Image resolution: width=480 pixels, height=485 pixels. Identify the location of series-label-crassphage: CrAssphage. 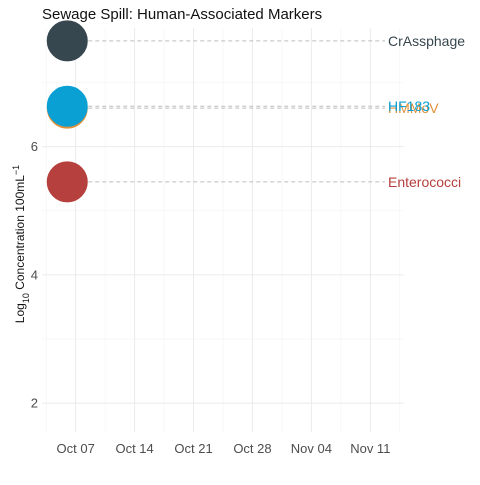
(426, 41).